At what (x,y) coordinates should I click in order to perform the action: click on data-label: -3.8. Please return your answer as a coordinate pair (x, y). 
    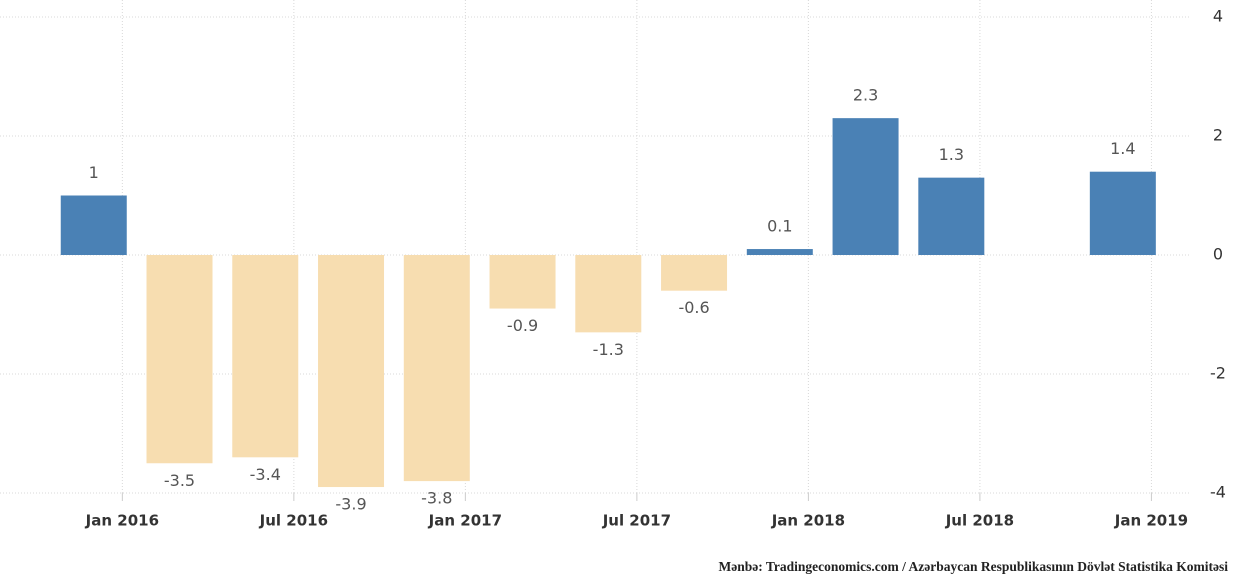
    Looking at the image, I should click on (436, 498).